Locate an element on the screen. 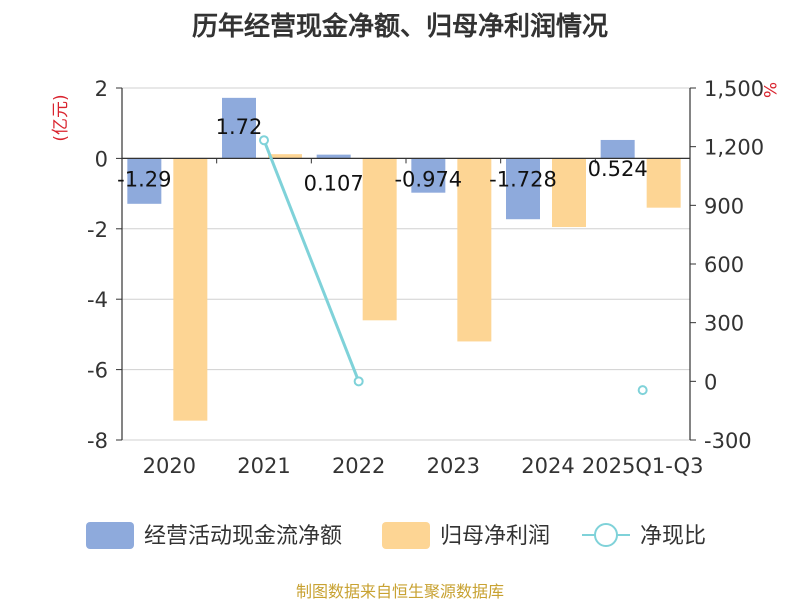  chart-title: 历年经营现金净额、归母净利润情况 is located at coordinates (399, 27).